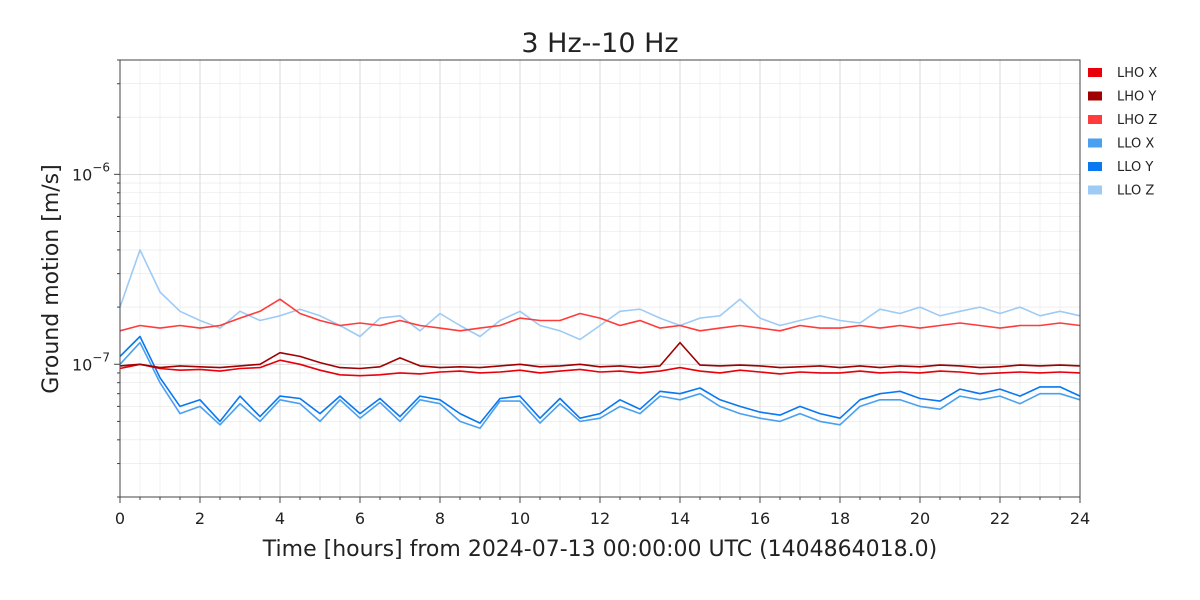 This screenshot has width=1200, height=600. I want to click on x-tick-label: 6, so click(360, 518).